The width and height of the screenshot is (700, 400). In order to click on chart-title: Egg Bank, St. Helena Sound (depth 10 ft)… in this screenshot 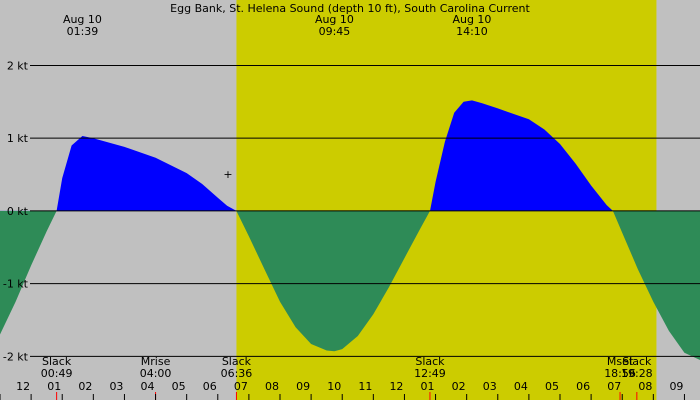, I will do `click(350, 8)`.